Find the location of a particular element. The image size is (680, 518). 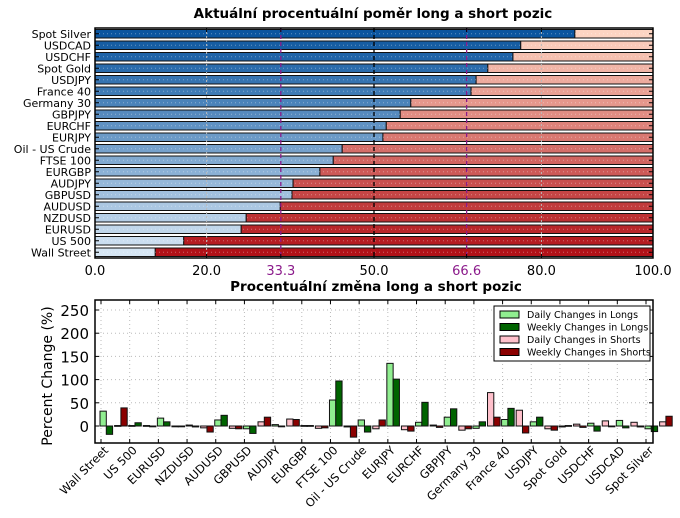

x-tick-label: 50.0 is located at coordinates (374, 271).